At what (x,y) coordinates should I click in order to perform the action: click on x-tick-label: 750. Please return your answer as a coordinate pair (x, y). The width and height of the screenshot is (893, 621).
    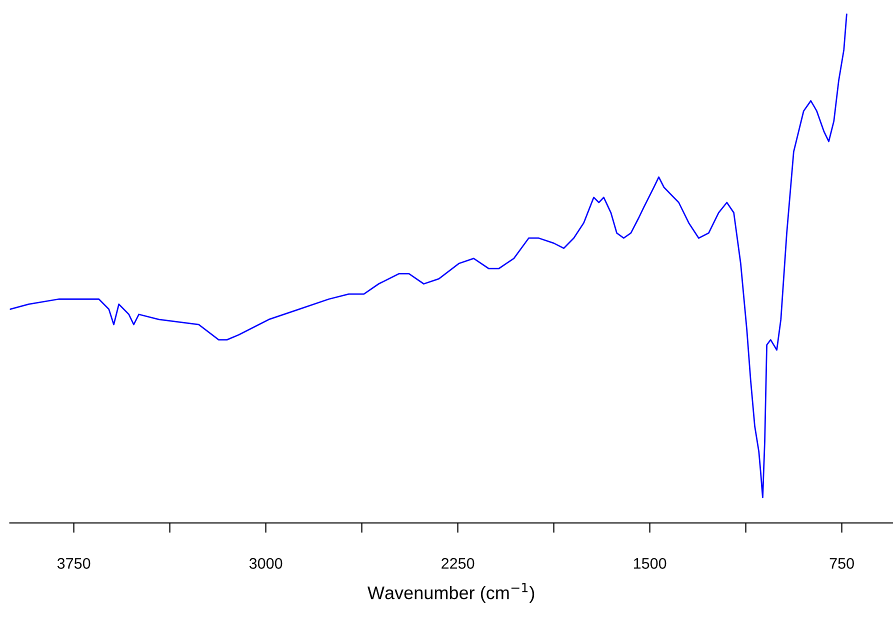
    Looking at the image, I should click on (842, 563).